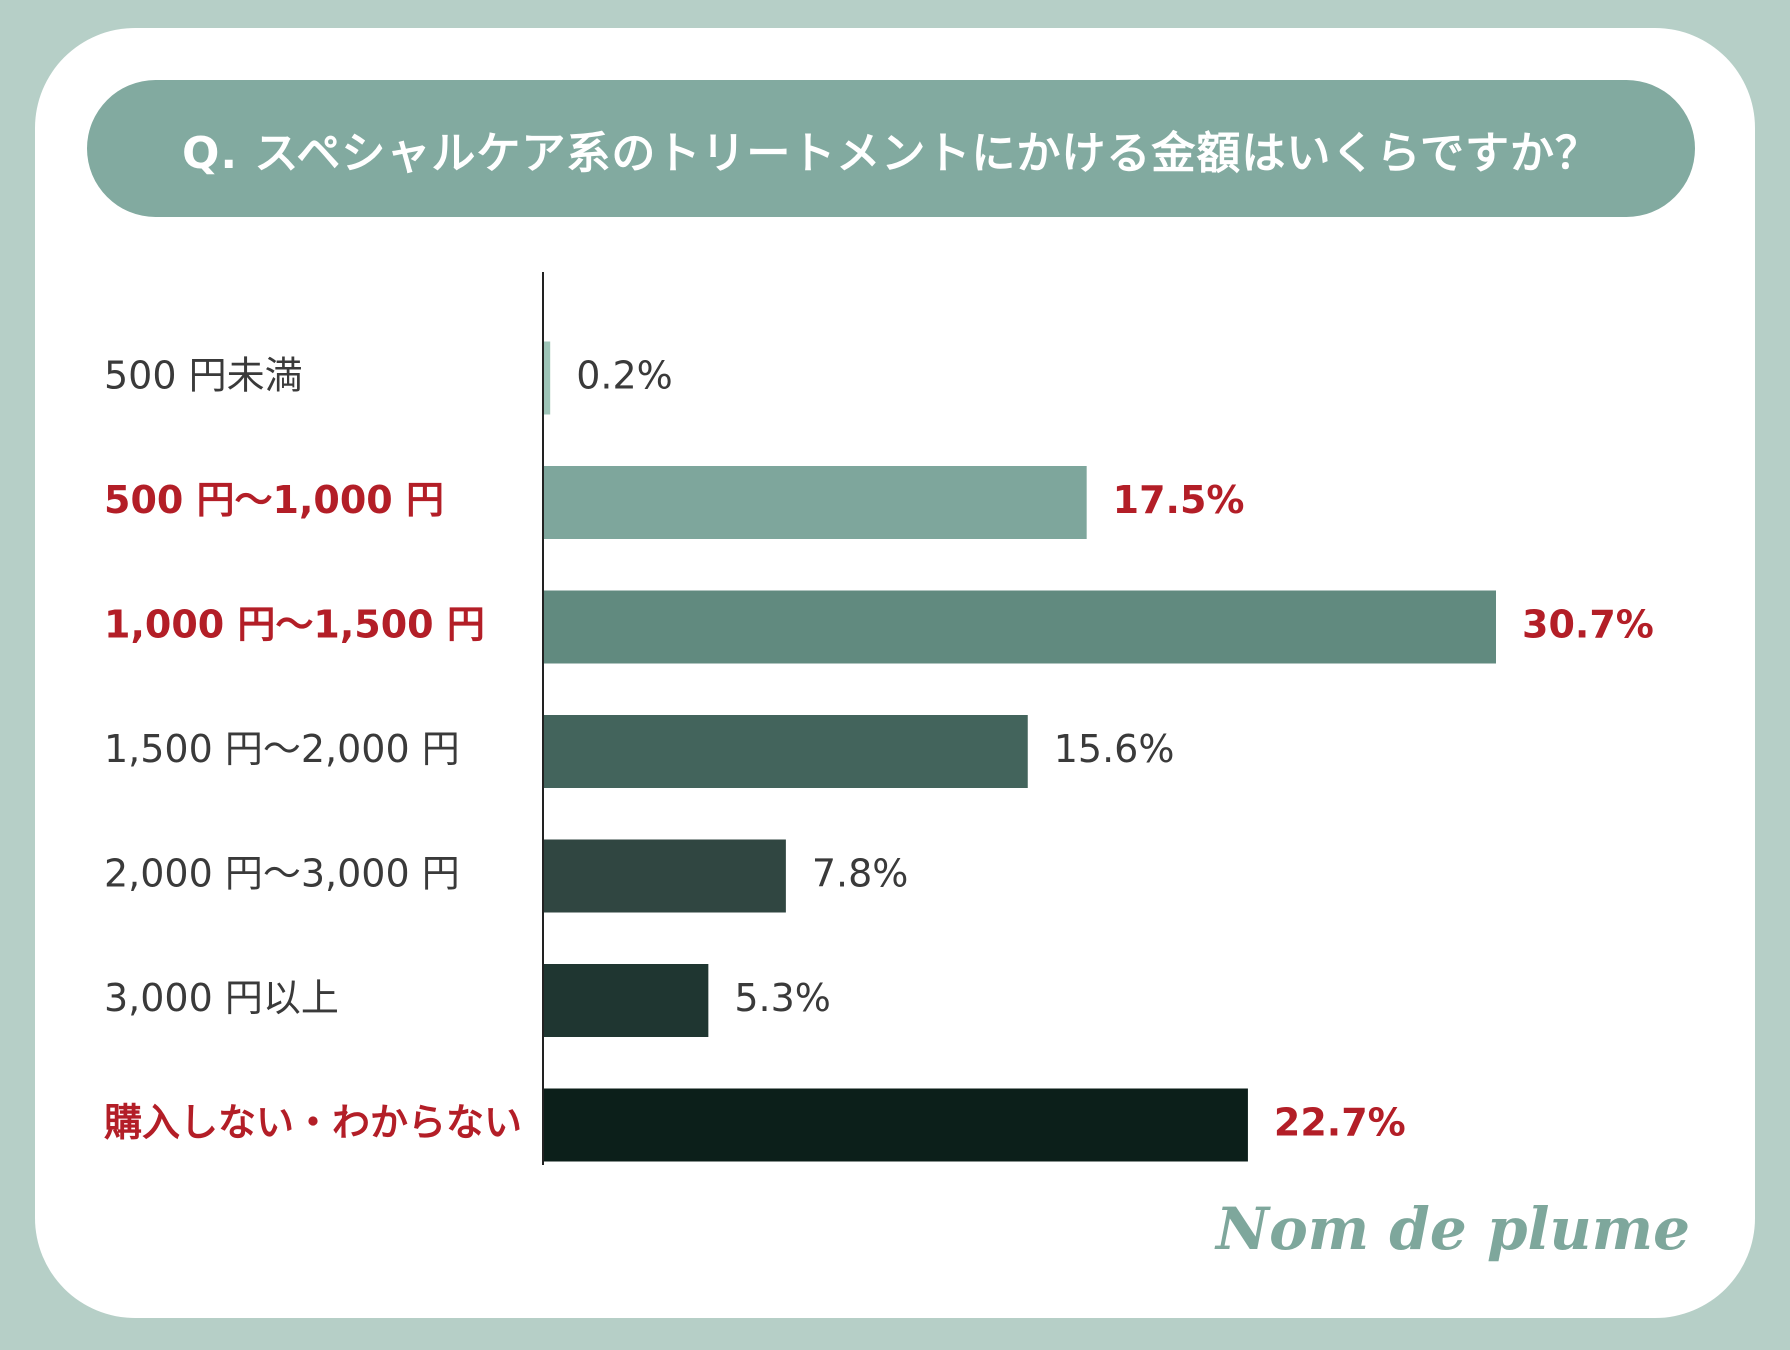 This screenshot has height=1350, width=1790. Describe the element at coordinates (782, 998) in the screenshot. I see `value-label: 5.3%` at that location.